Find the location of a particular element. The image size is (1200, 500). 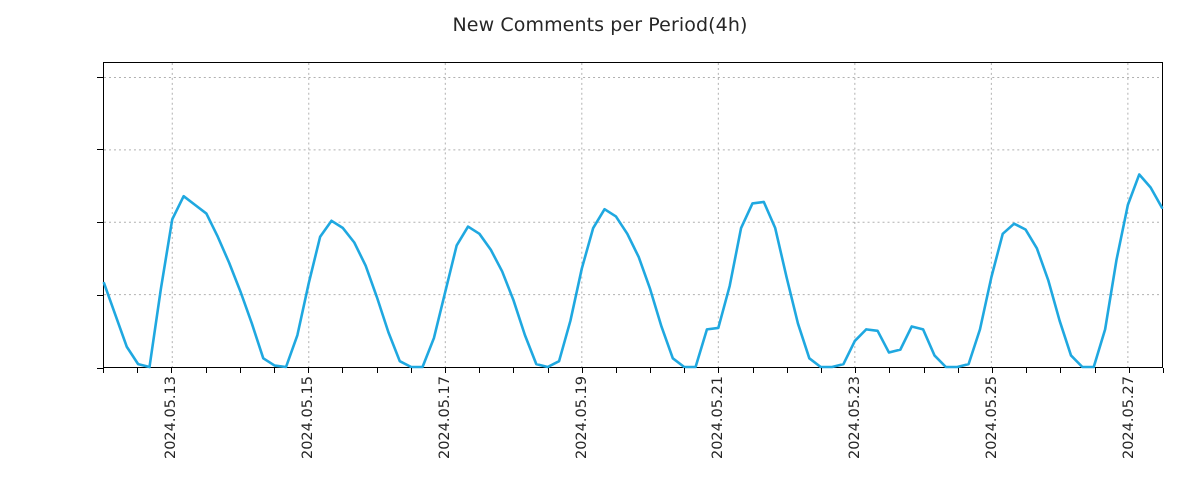

x-tick-label: 2024.05.21 is located at coordinates (718, 418).